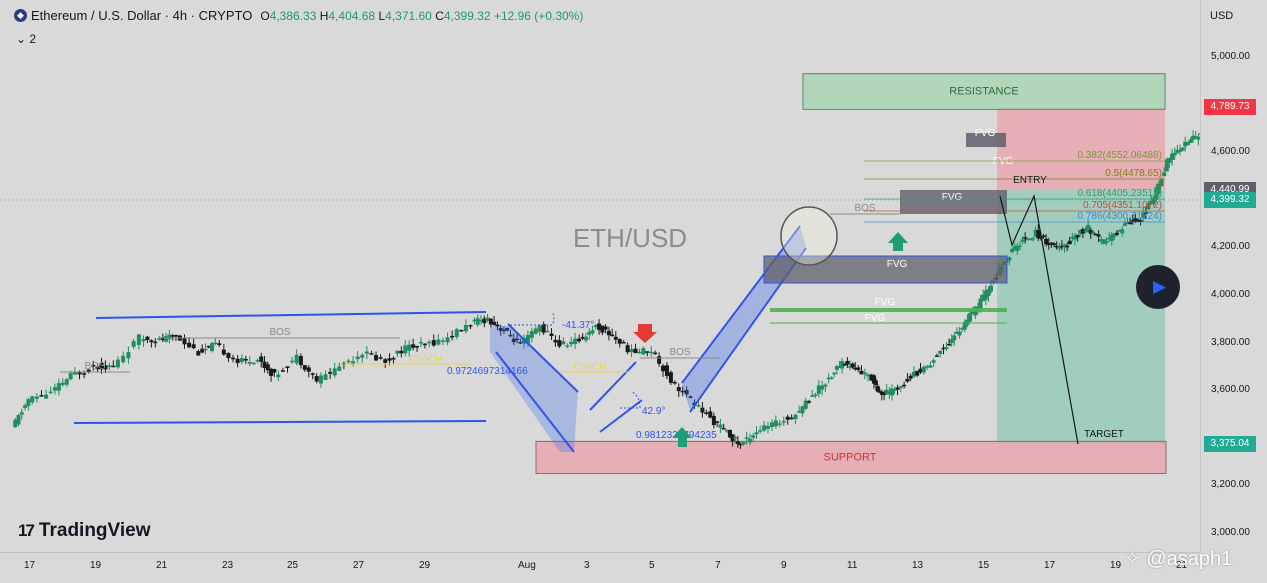 This screenshot has width=1267, height=583. What do you see at coordinates (94, 366) in the screenshot?
I see `bos-label-1: BOS` at bounding box center [94, 366].